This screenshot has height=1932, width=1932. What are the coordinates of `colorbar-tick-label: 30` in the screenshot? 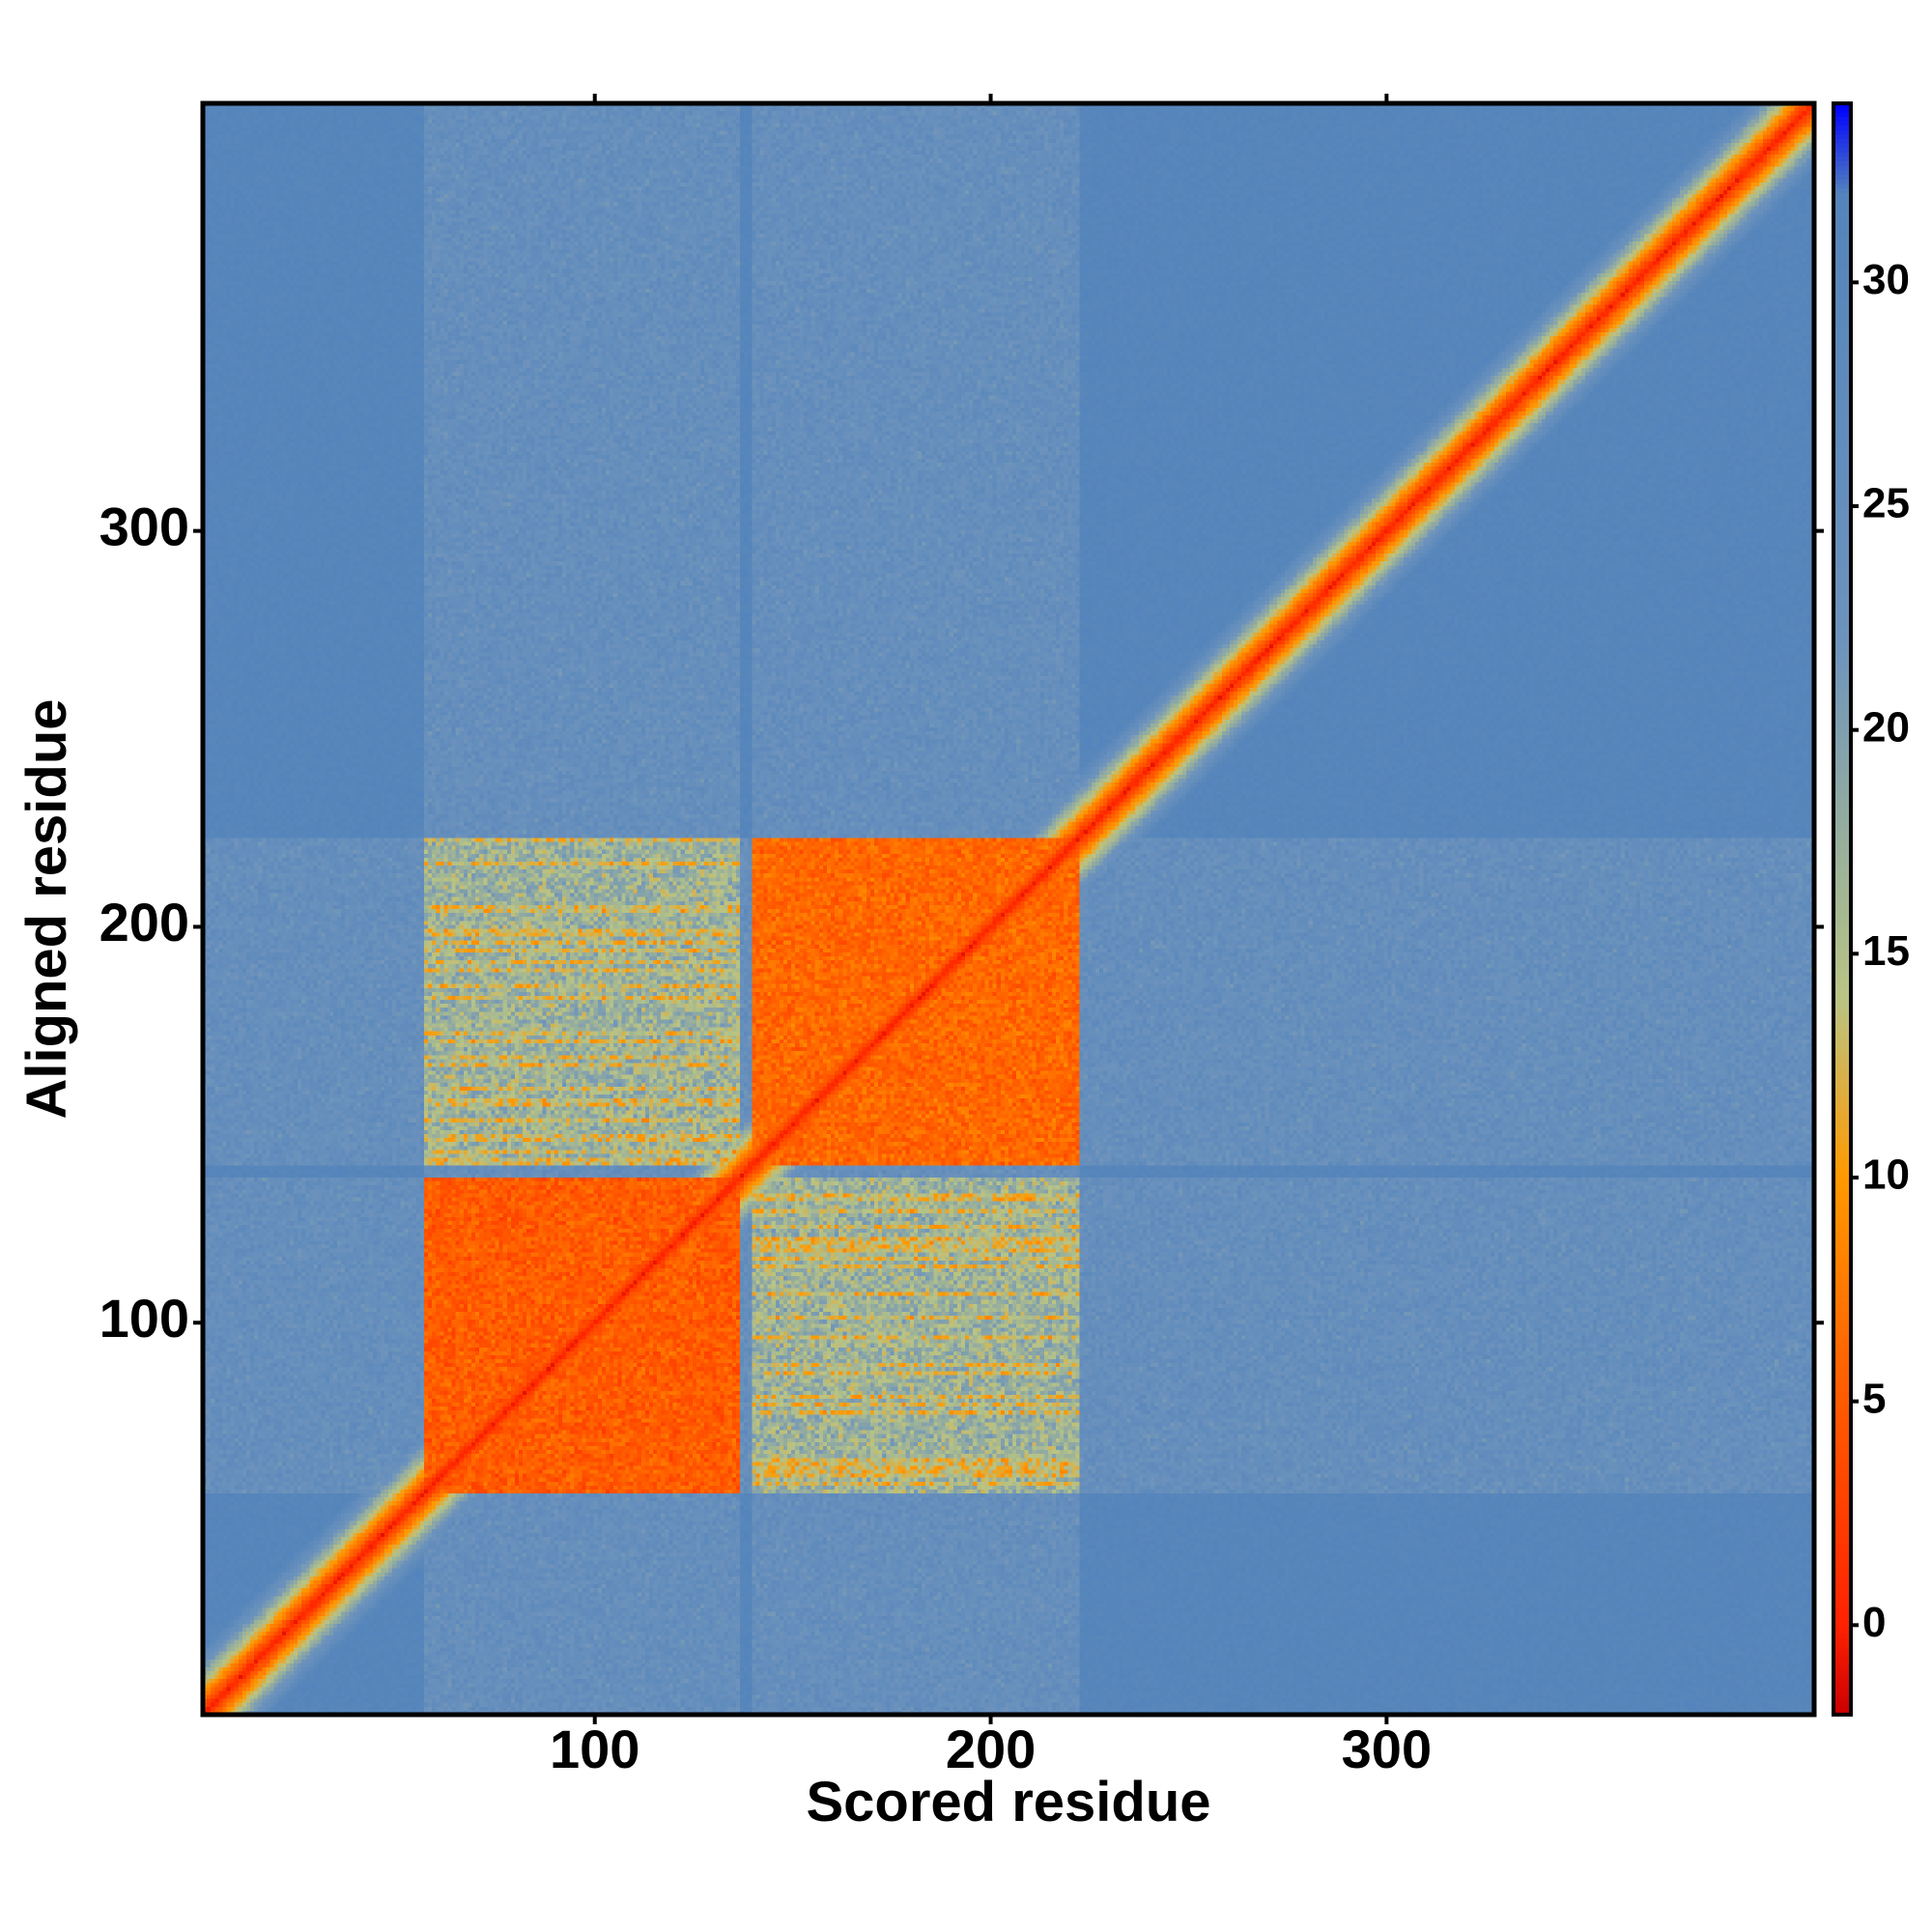 It's located at (1886, 279).